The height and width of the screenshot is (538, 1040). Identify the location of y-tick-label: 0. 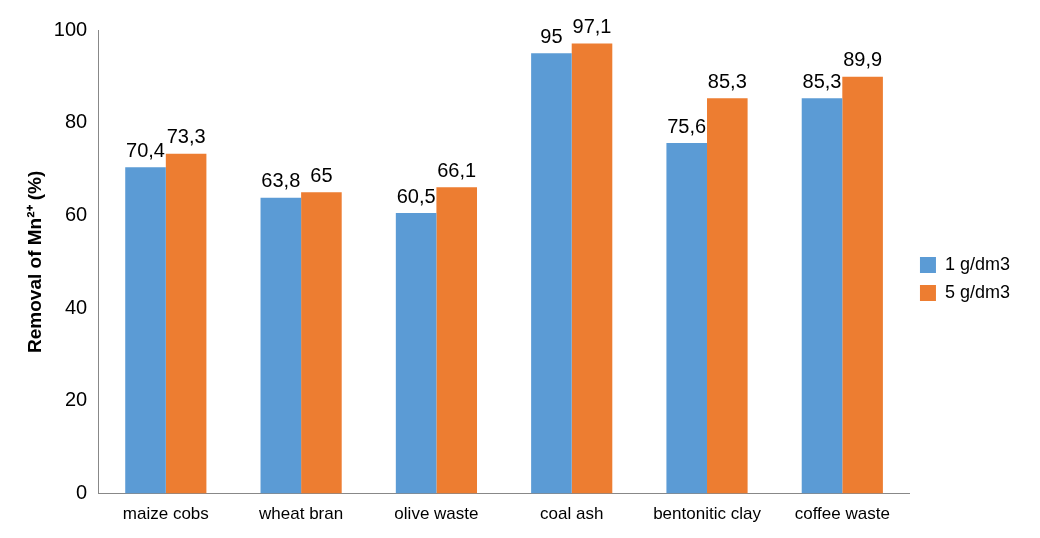
(82, 492).